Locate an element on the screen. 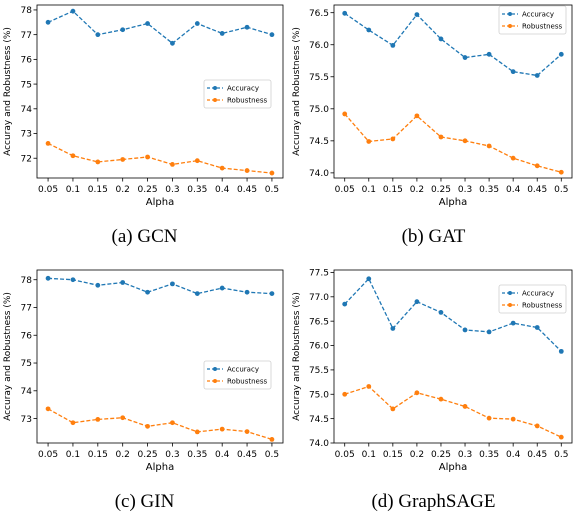  legend-label-robustness: Robustness is located at coordinates (247, 101).